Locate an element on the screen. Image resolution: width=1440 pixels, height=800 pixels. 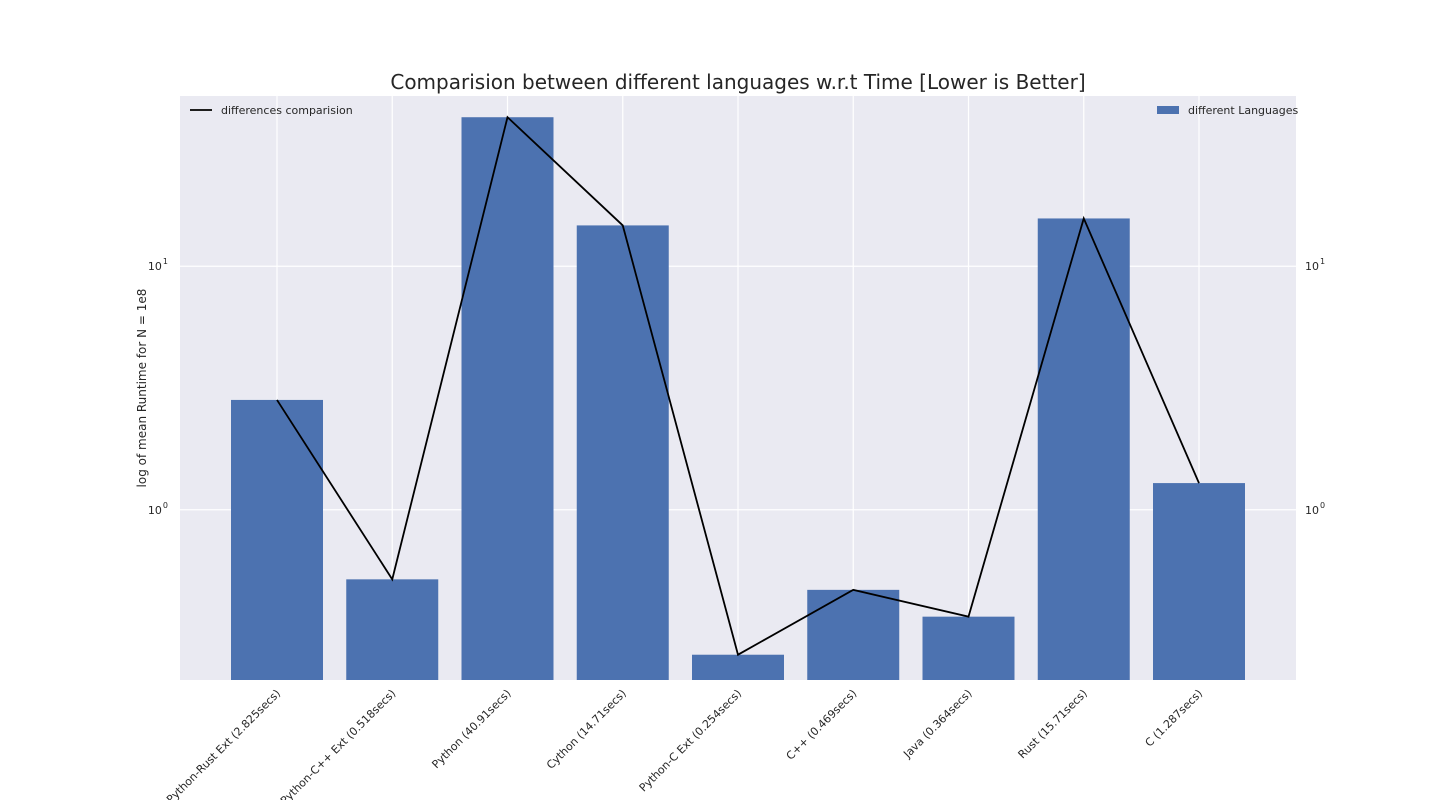
y-axis-label: log of mean Runtime for N = 1e8 is located at coordinates (142, 388).